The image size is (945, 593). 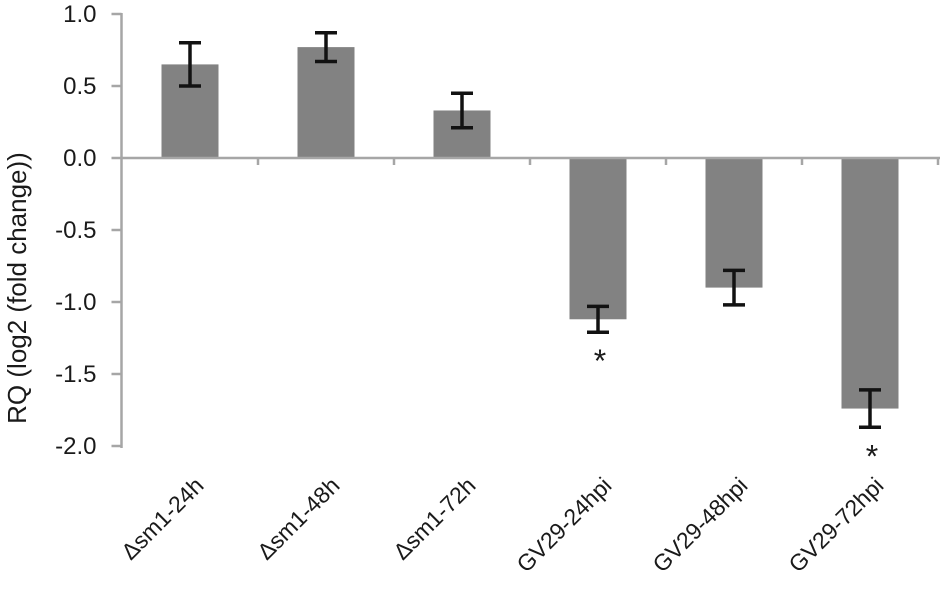 I want to click on bar-GV29-48hpi, so click(x=734, y=223).